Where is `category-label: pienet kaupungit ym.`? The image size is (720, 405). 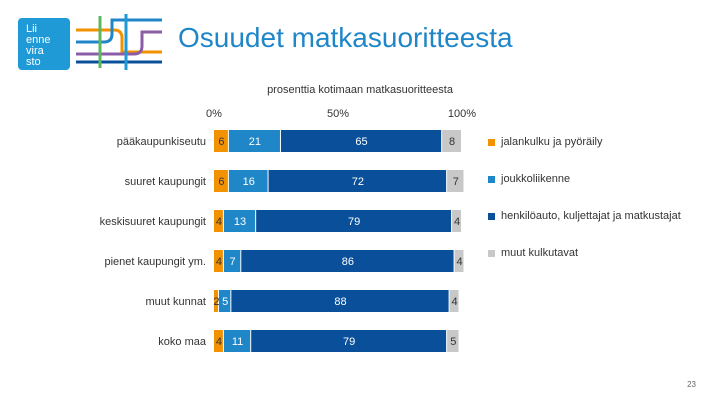 category-label: pienet kaupungit ym. is located at coordinates (155, 262).